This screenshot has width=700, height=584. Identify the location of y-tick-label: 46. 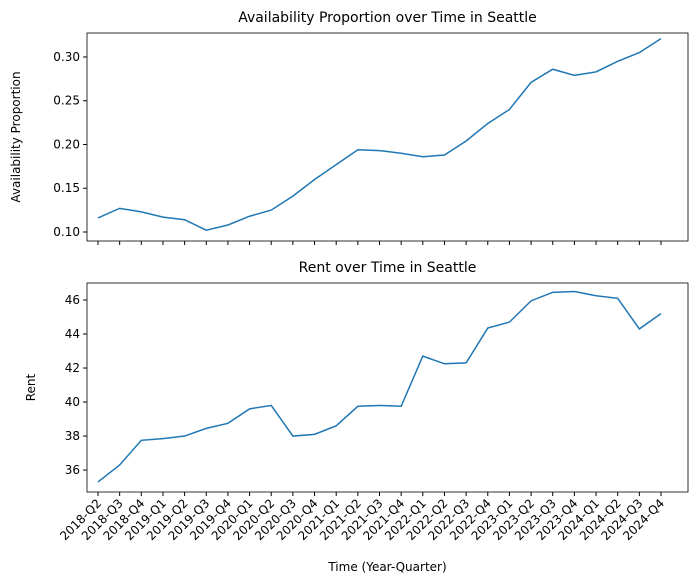
(72, 300).